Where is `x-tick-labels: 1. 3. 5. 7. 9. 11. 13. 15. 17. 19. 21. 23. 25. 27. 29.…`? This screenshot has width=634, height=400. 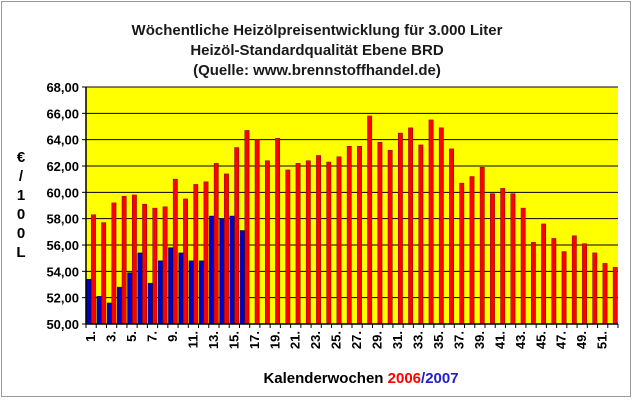
x-tick-labels: 1. 3. 5. 7. 9. 11. 13. 15. 17. 19. 21. 23. 25. 27. 29.… is located at coordinates (351, 336).